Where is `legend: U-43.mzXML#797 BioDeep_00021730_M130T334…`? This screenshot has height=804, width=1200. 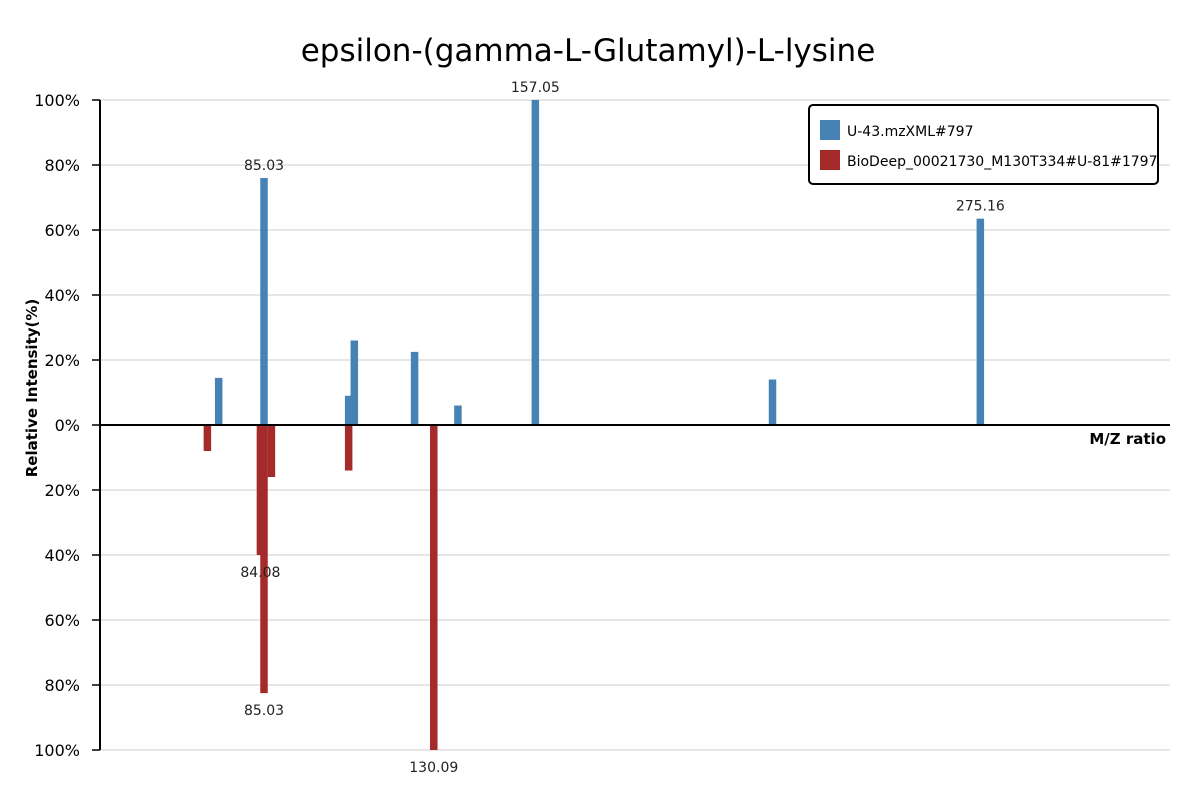
legend: U-43.mzXML#797 BioDeep_00021730_M130T334… is located at coordinates (983, 144).